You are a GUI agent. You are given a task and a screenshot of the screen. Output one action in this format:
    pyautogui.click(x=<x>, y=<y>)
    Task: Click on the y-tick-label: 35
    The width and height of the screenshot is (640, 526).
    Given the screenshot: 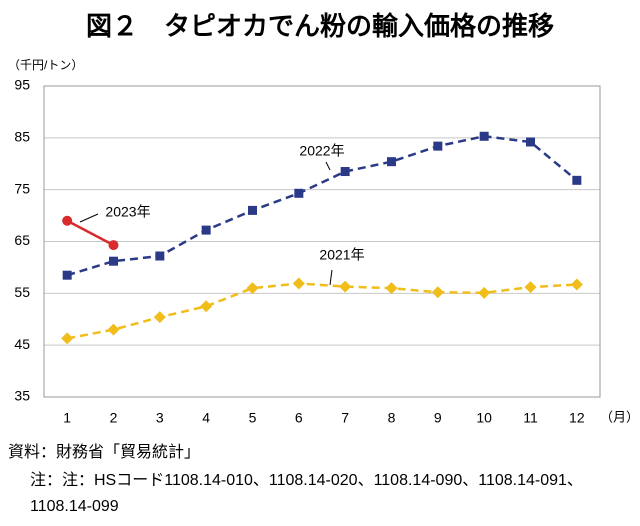 What is the action you would take?
    pyautogui.click(x=22, y=396)
    